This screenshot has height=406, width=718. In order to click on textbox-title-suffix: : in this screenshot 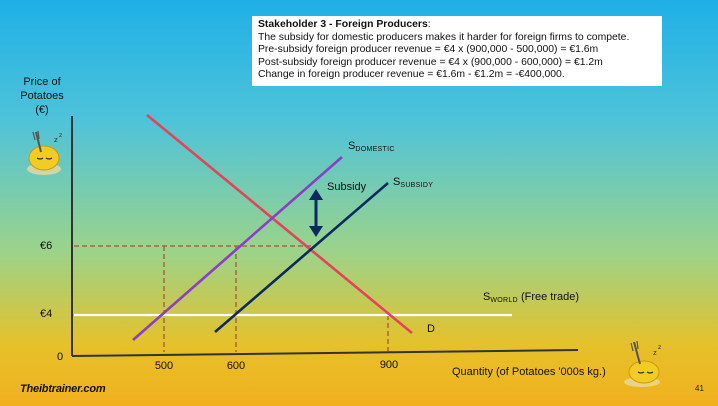, I will do `click(429, 24)`.